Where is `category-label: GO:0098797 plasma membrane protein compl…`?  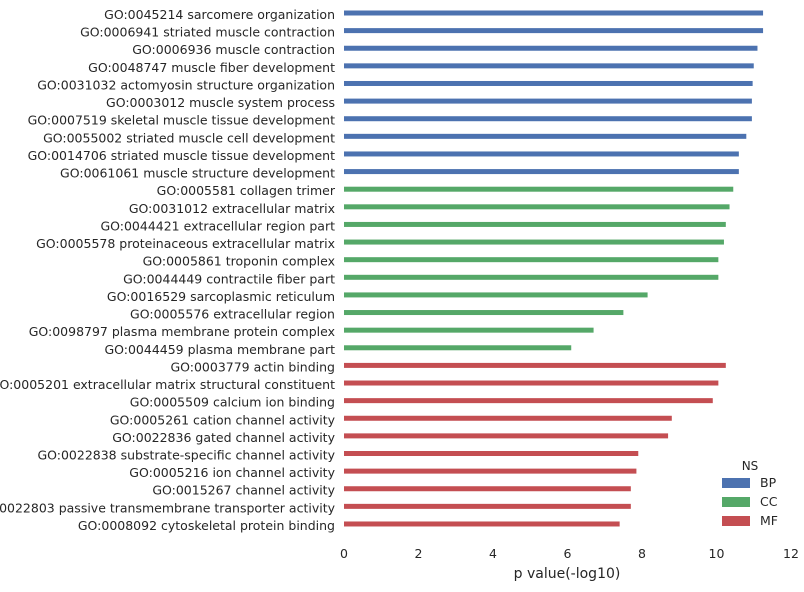 category-label: GO:0098797 plasma membrane protein compl… is located at coordinates (182, 331).